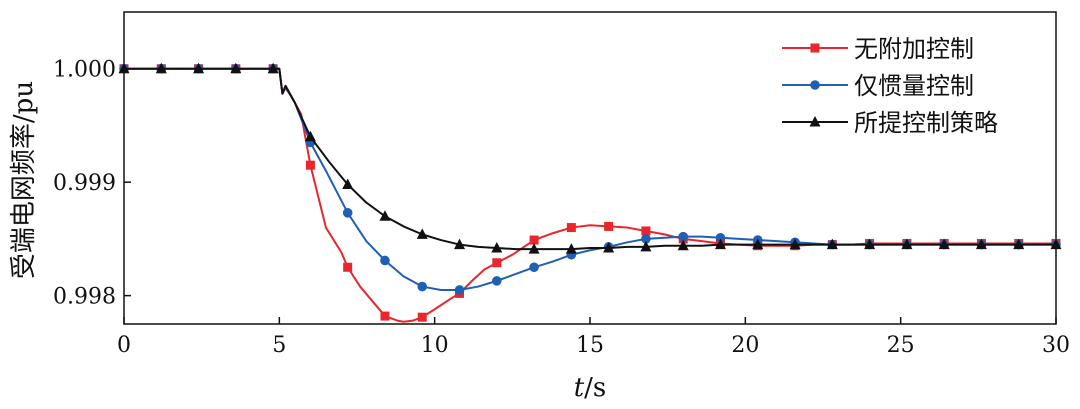 The width and height of the screenshot is (1080, 409). What do you see at coordinates (579, 388) in the screenshot?
I see `x-axis-label-var: t` at bounding box center [579, 388].